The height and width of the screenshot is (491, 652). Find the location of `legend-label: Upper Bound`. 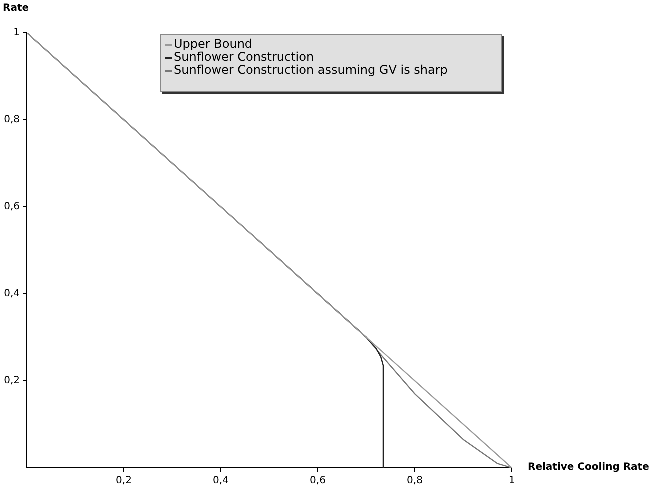

legend-label: Upper Bound is located at coordinates (213, 44).